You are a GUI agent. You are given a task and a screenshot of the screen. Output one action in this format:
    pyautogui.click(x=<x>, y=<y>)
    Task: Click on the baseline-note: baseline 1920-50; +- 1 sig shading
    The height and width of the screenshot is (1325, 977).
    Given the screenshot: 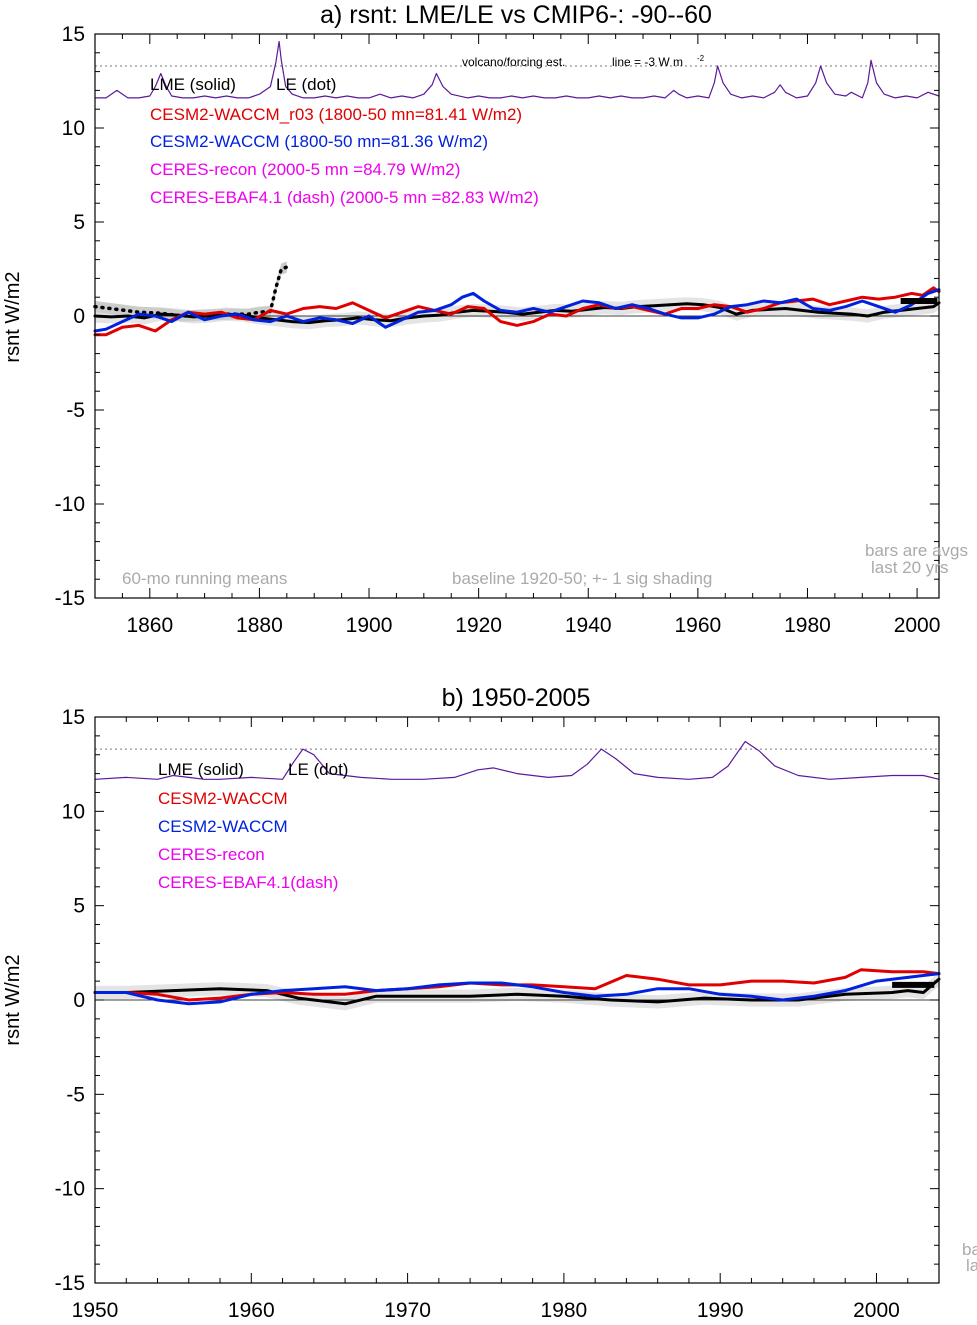 What is the action you would take?
    pyautogui.click(x=582, y=578)
    